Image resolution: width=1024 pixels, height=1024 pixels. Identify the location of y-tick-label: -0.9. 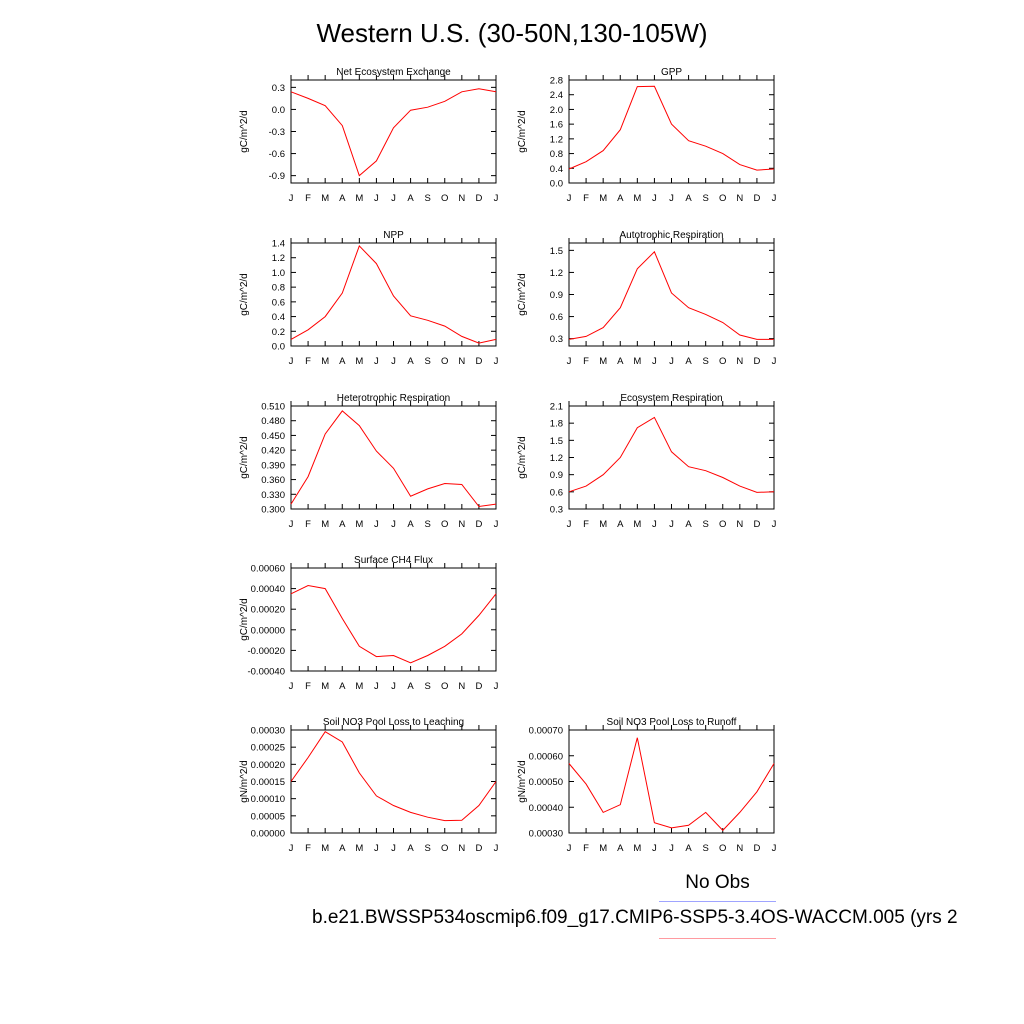
(277, 176).